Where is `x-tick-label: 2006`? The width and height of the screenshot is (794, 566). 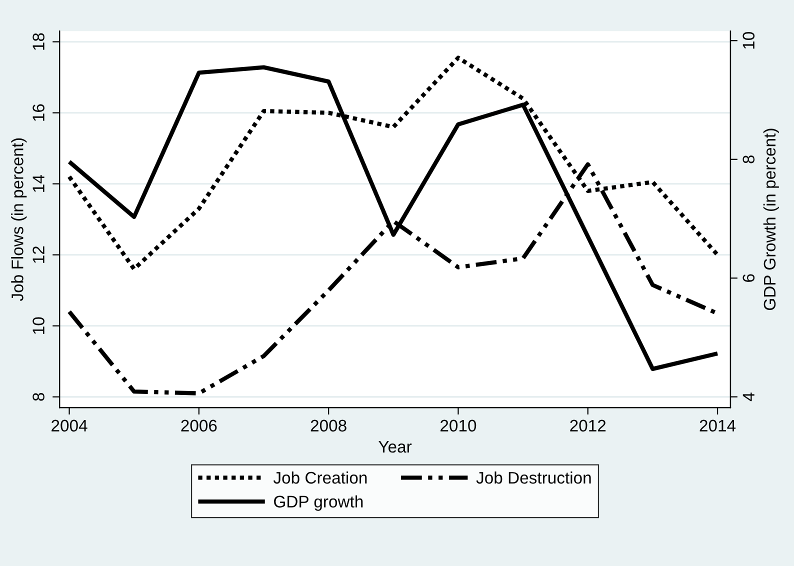
x-tick-label: 2006 is located at coordinates (199, 426).